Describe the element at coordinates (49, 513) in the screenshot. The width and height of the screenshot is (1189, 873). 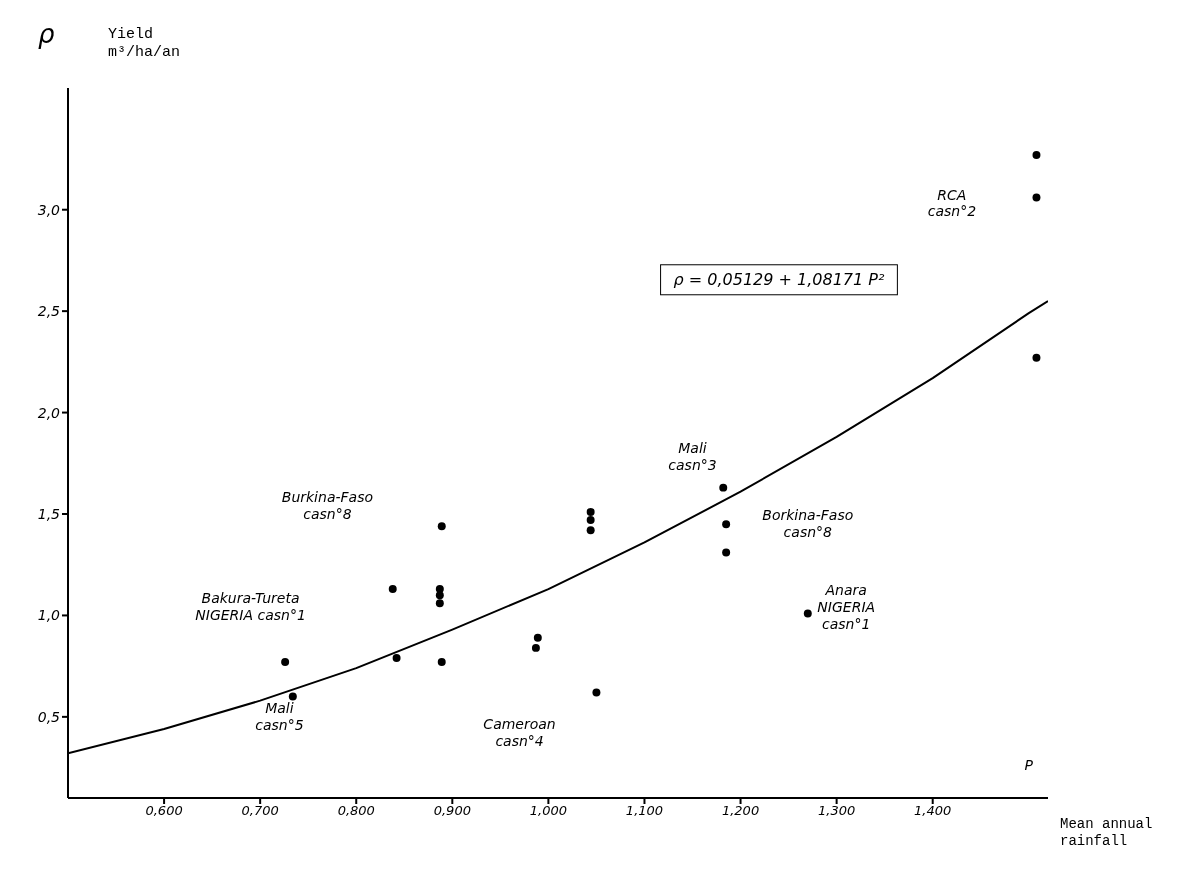
I see `y-tick-label: 1,5` at that location.